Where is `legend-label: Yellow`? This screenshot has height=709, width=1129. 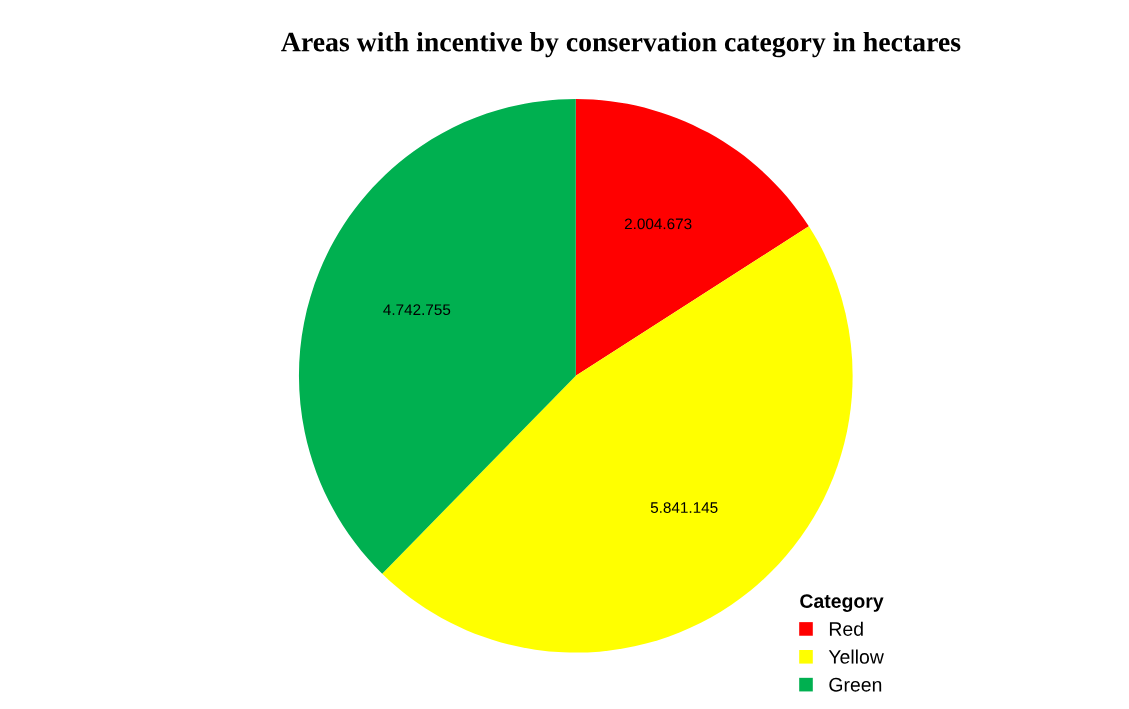
legend-label: Yellow is located at coordinates (856, 656).